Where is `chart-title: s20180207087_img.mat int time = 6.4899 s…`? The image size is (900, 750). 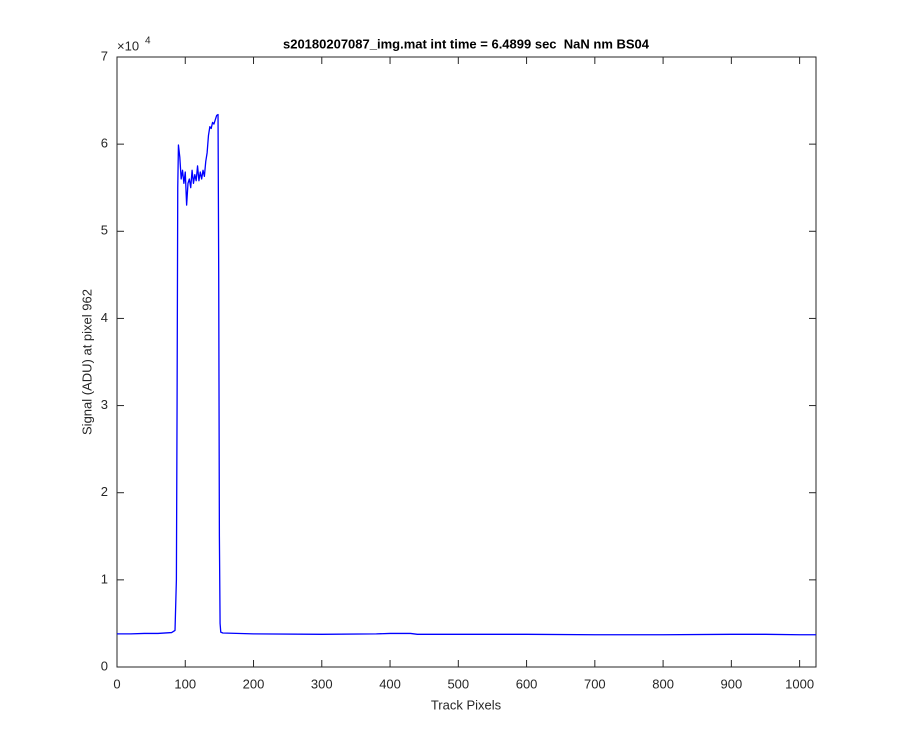
chart-title: s20180207087_img.mat int time = 6.4899 s… is located at coordinates (466, 43).